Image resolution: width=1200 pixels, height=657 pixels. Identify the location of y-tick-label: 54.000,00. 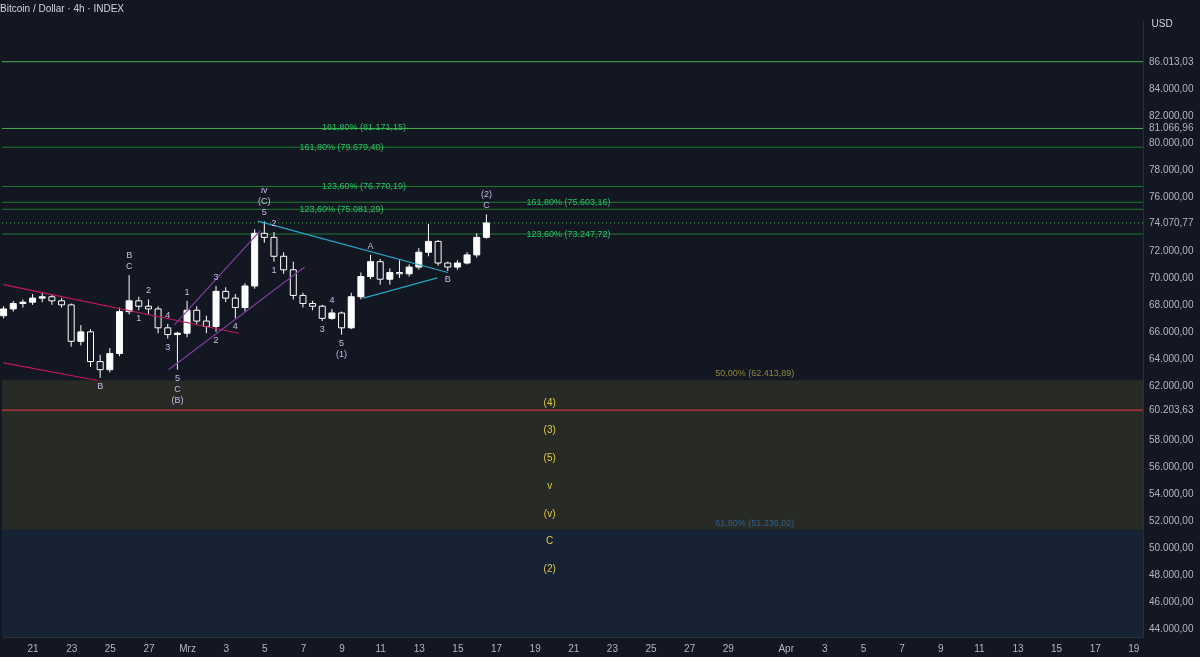
(1171, 493).